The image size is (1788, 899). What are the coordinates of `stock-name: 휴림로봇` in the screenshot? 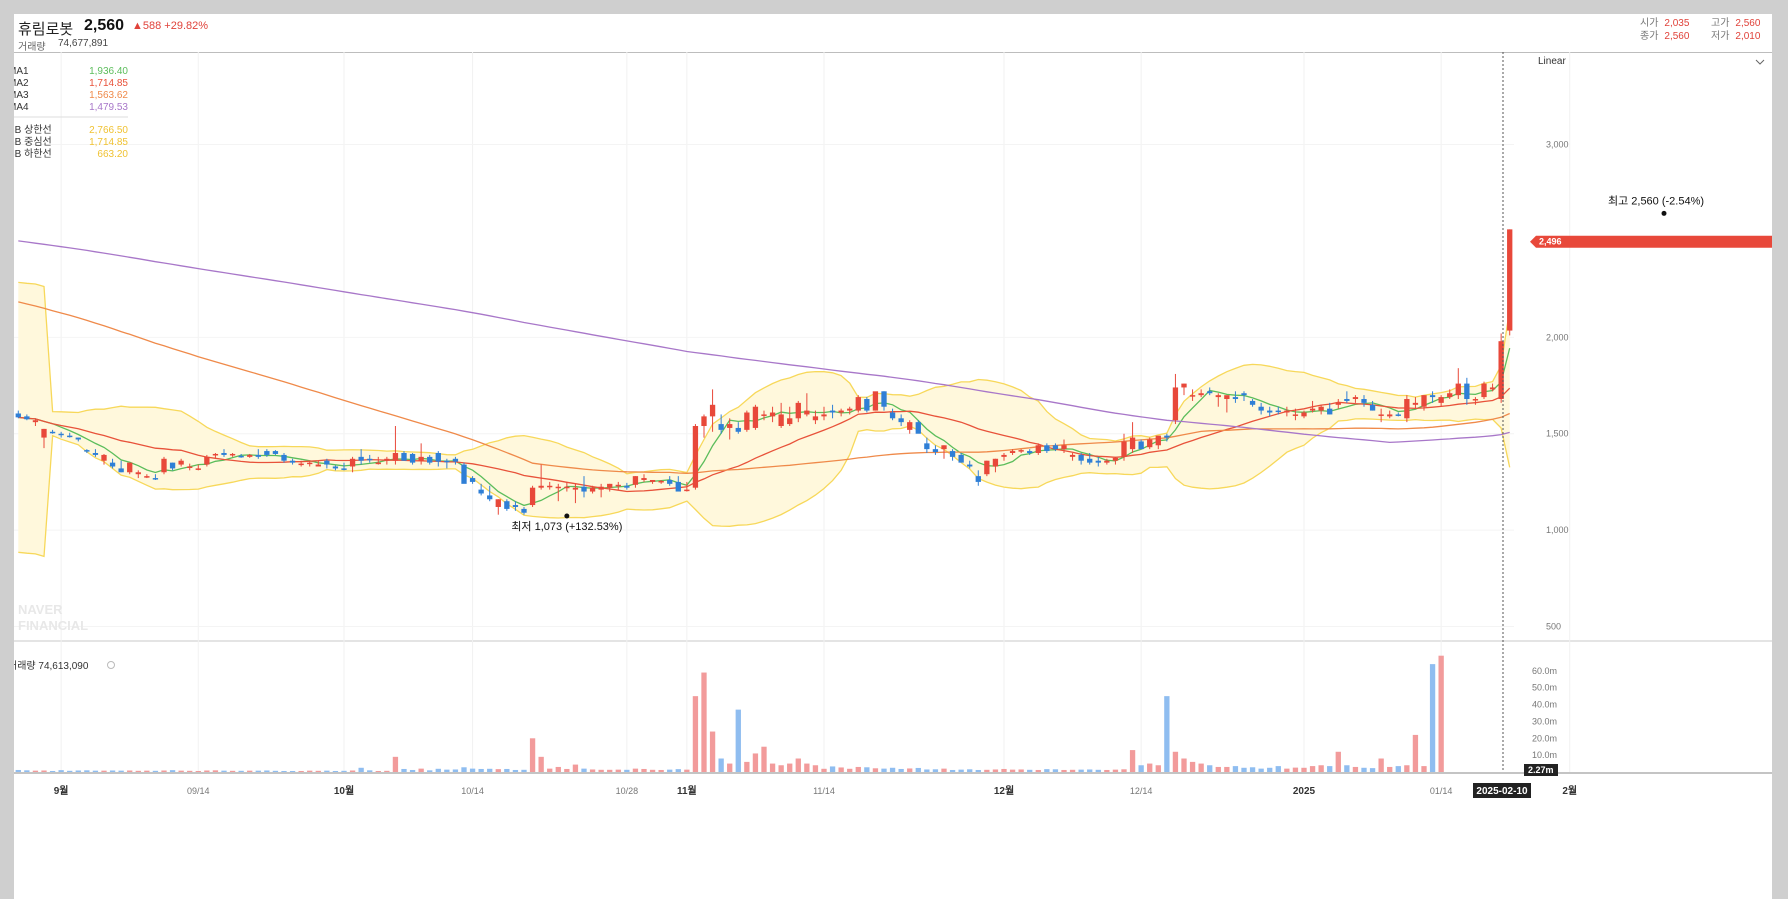 It's located at (46, 29).